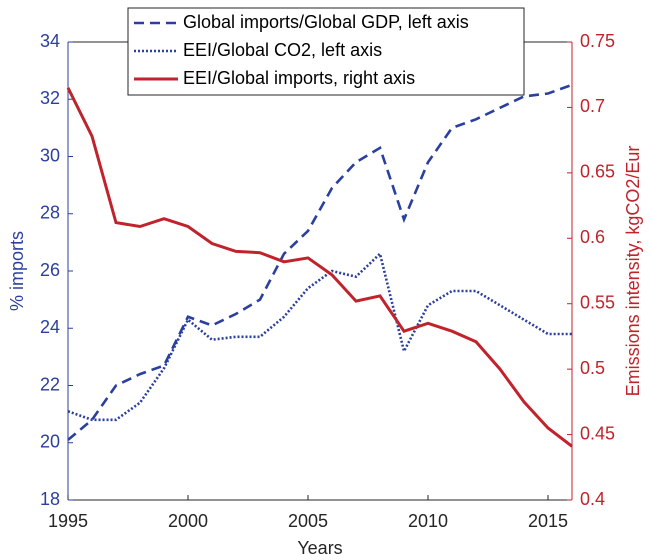 The width and height of the screenshot is (651, 560). Describe the element at coordinates (50, 499) in the screenshot. I see `y-tick-label: 18` at that location.